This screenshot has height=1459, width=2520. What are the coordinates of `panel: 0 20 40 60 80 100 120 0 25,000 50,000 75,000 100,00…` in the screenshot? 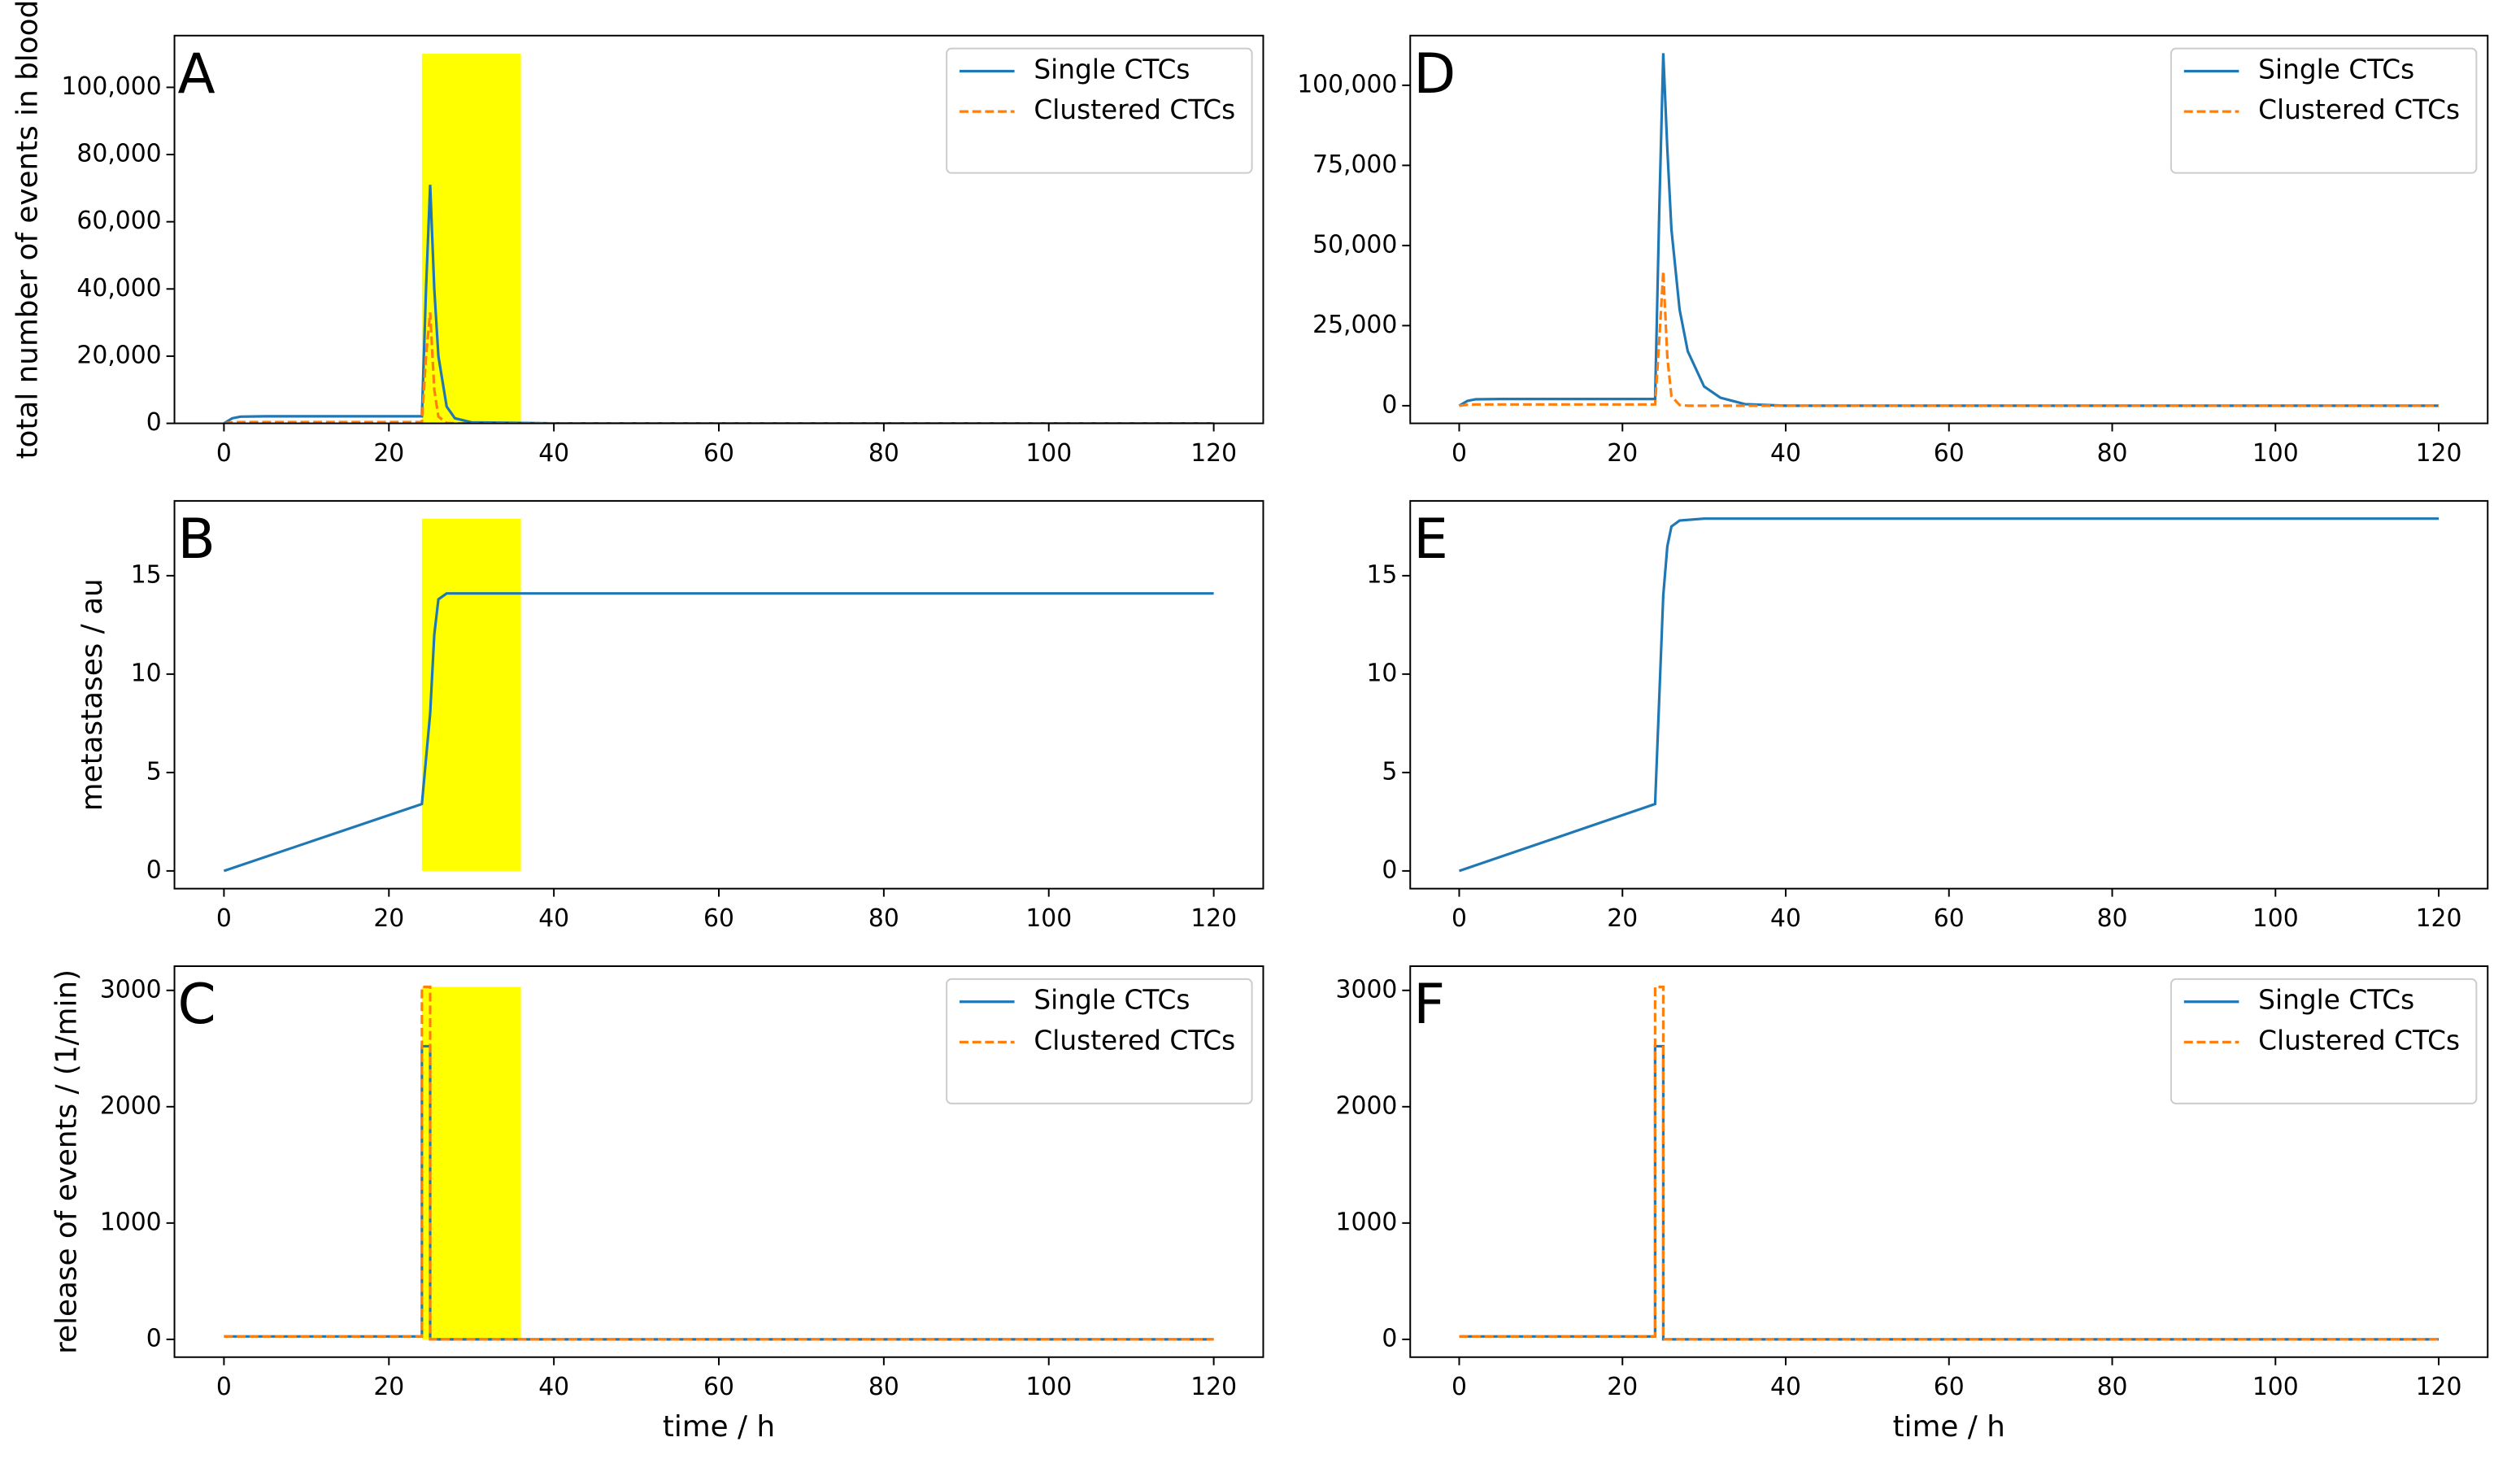 It's located at (1893, 251).